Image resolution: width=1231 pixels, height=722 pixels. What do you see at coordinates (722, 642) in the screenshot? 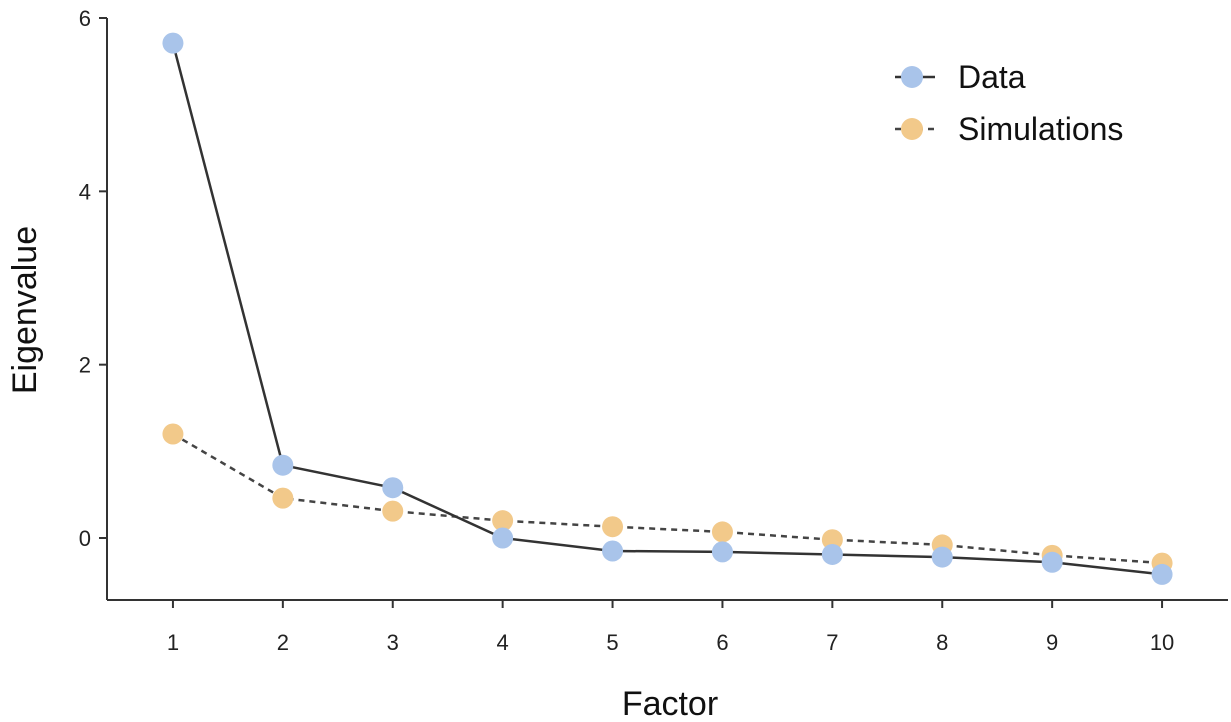
I see `x-tick-label: 6` at bounding box center [722, 642].